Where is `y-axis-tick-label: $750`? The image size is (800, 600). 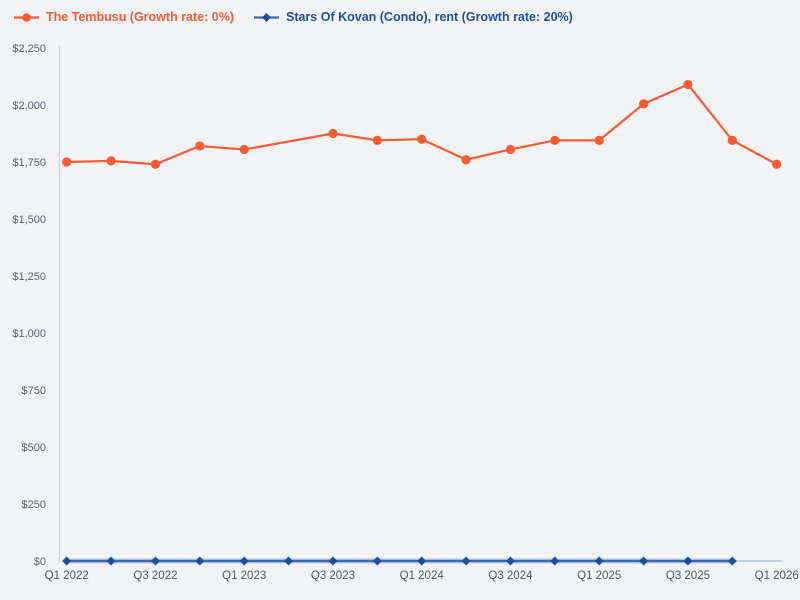 y-axis-tick-label: $750 is located at coordinates (34, 391).